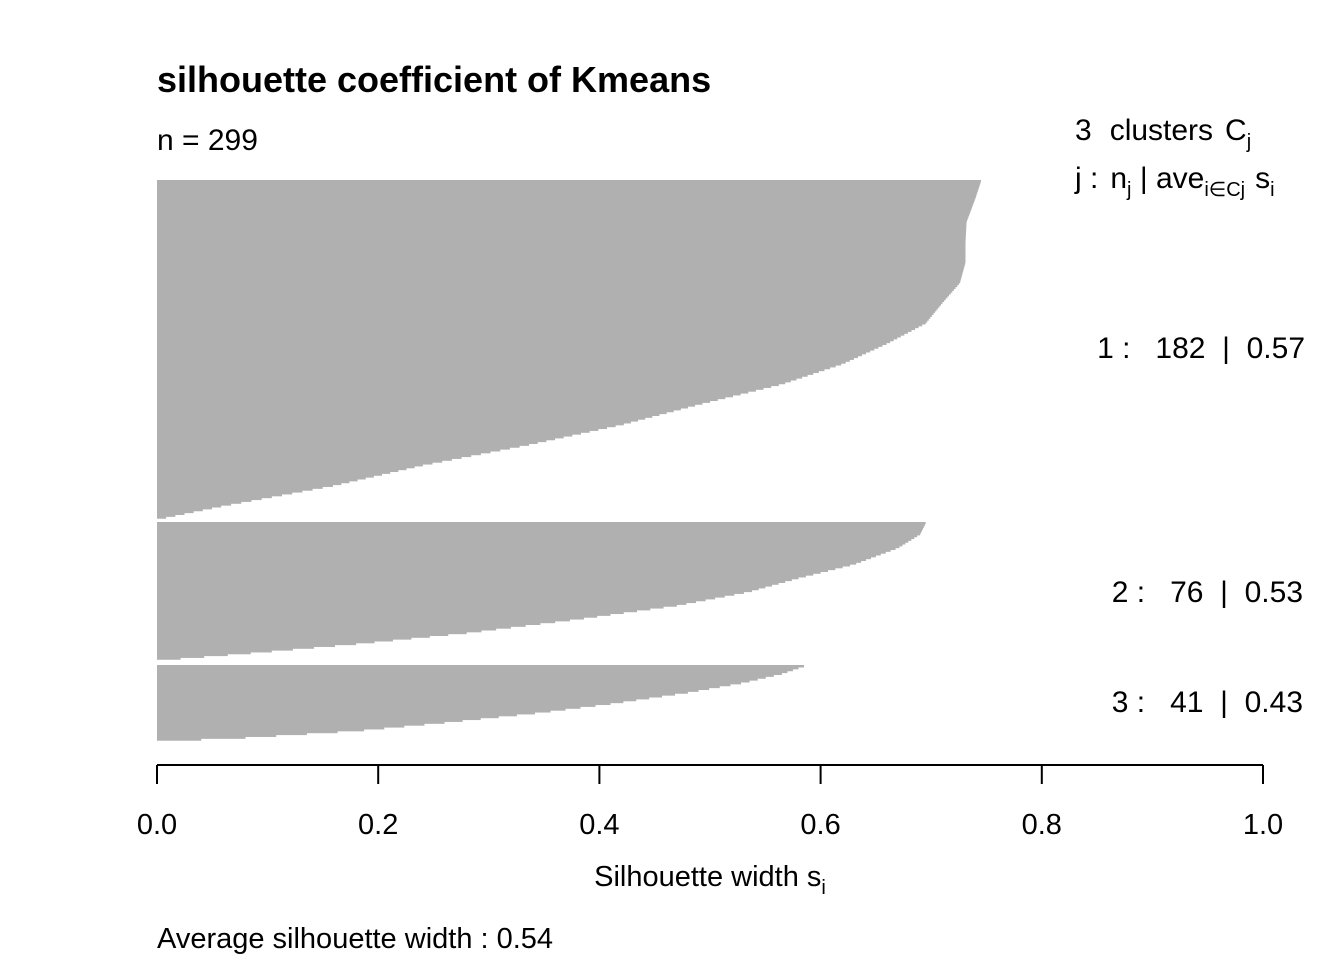  What do you see at coordinates (820, 825) in the screenshot?
I see `x-tick-label: 0.6` at bounding box center [820, 825].